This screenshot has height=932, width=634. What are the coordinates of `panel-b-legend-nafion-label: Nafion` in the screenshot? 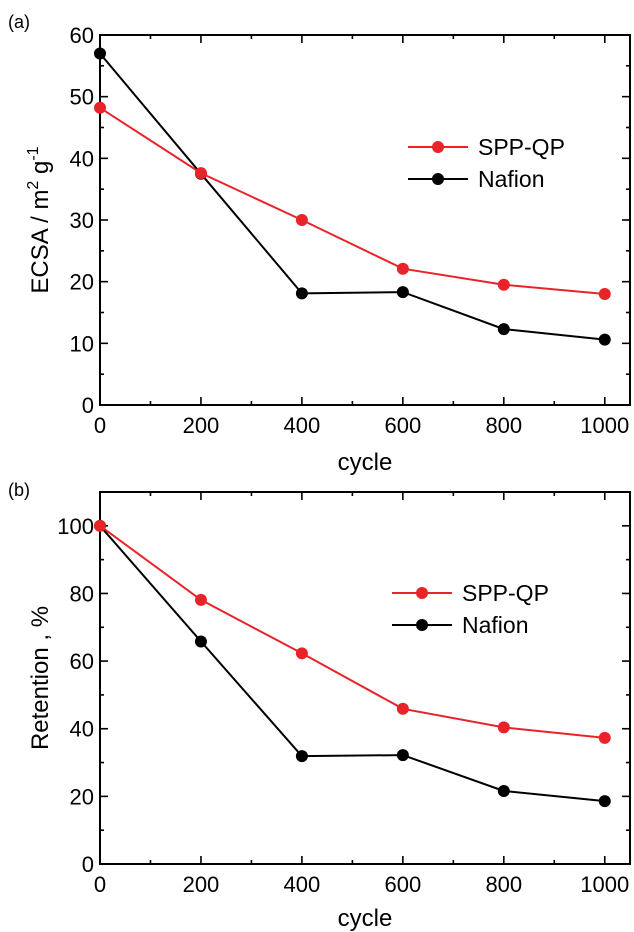 It's located at (495, 625).